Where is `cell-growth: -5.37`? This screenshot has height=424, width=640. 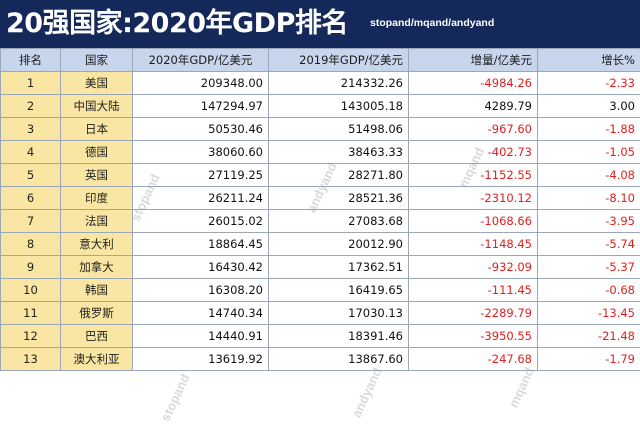
cell-growth: -5.37 is located at coordinates (589, 267).